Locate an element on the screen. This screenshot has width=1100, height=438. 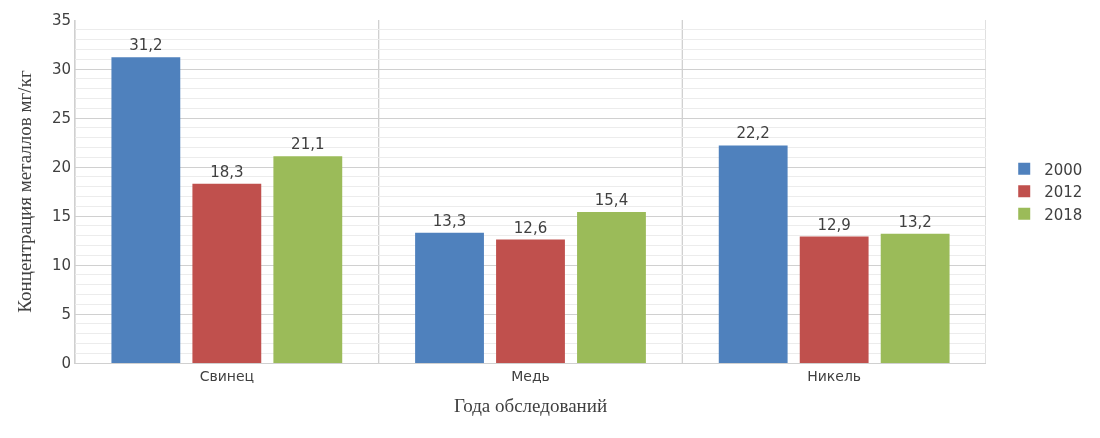
y-tick-label: 35 is located at coordinates (61, 20).